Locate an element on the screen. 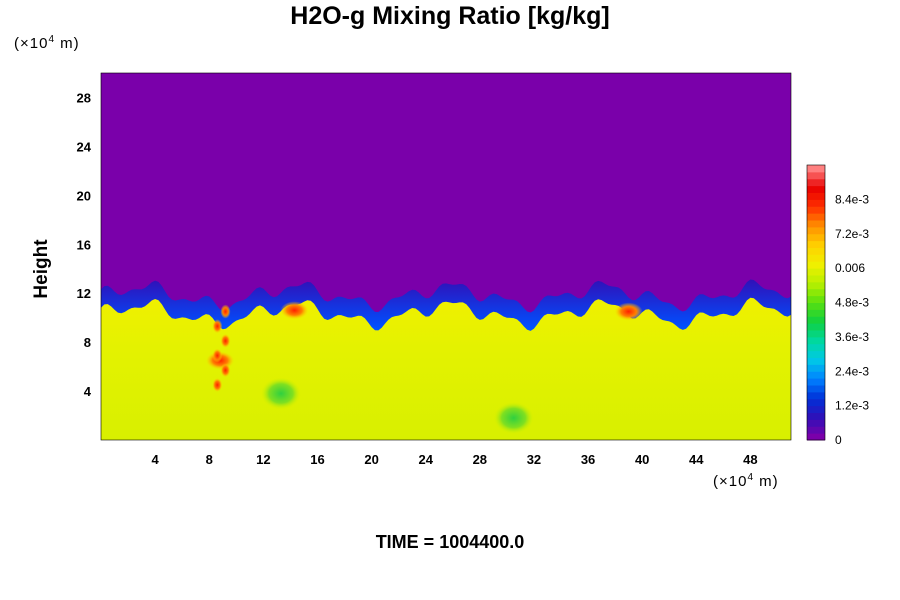 This screenshot has width=900, height=600. colorbar-tick-label: 8.4e-3 is located at coordinates (852, 199).